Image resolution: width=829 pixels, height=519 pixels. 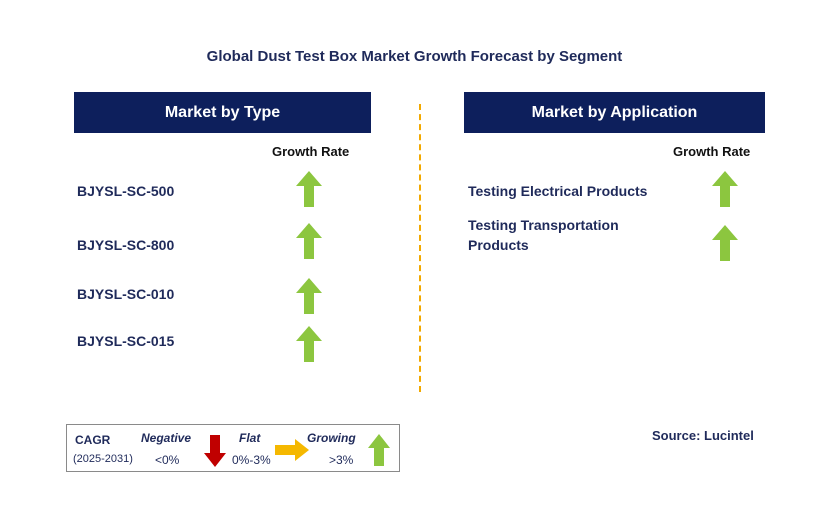 What do you see at coordinates (215, 451) in the screenshot?
I see `down-arrow-icon` at bounding box center [215, 451].